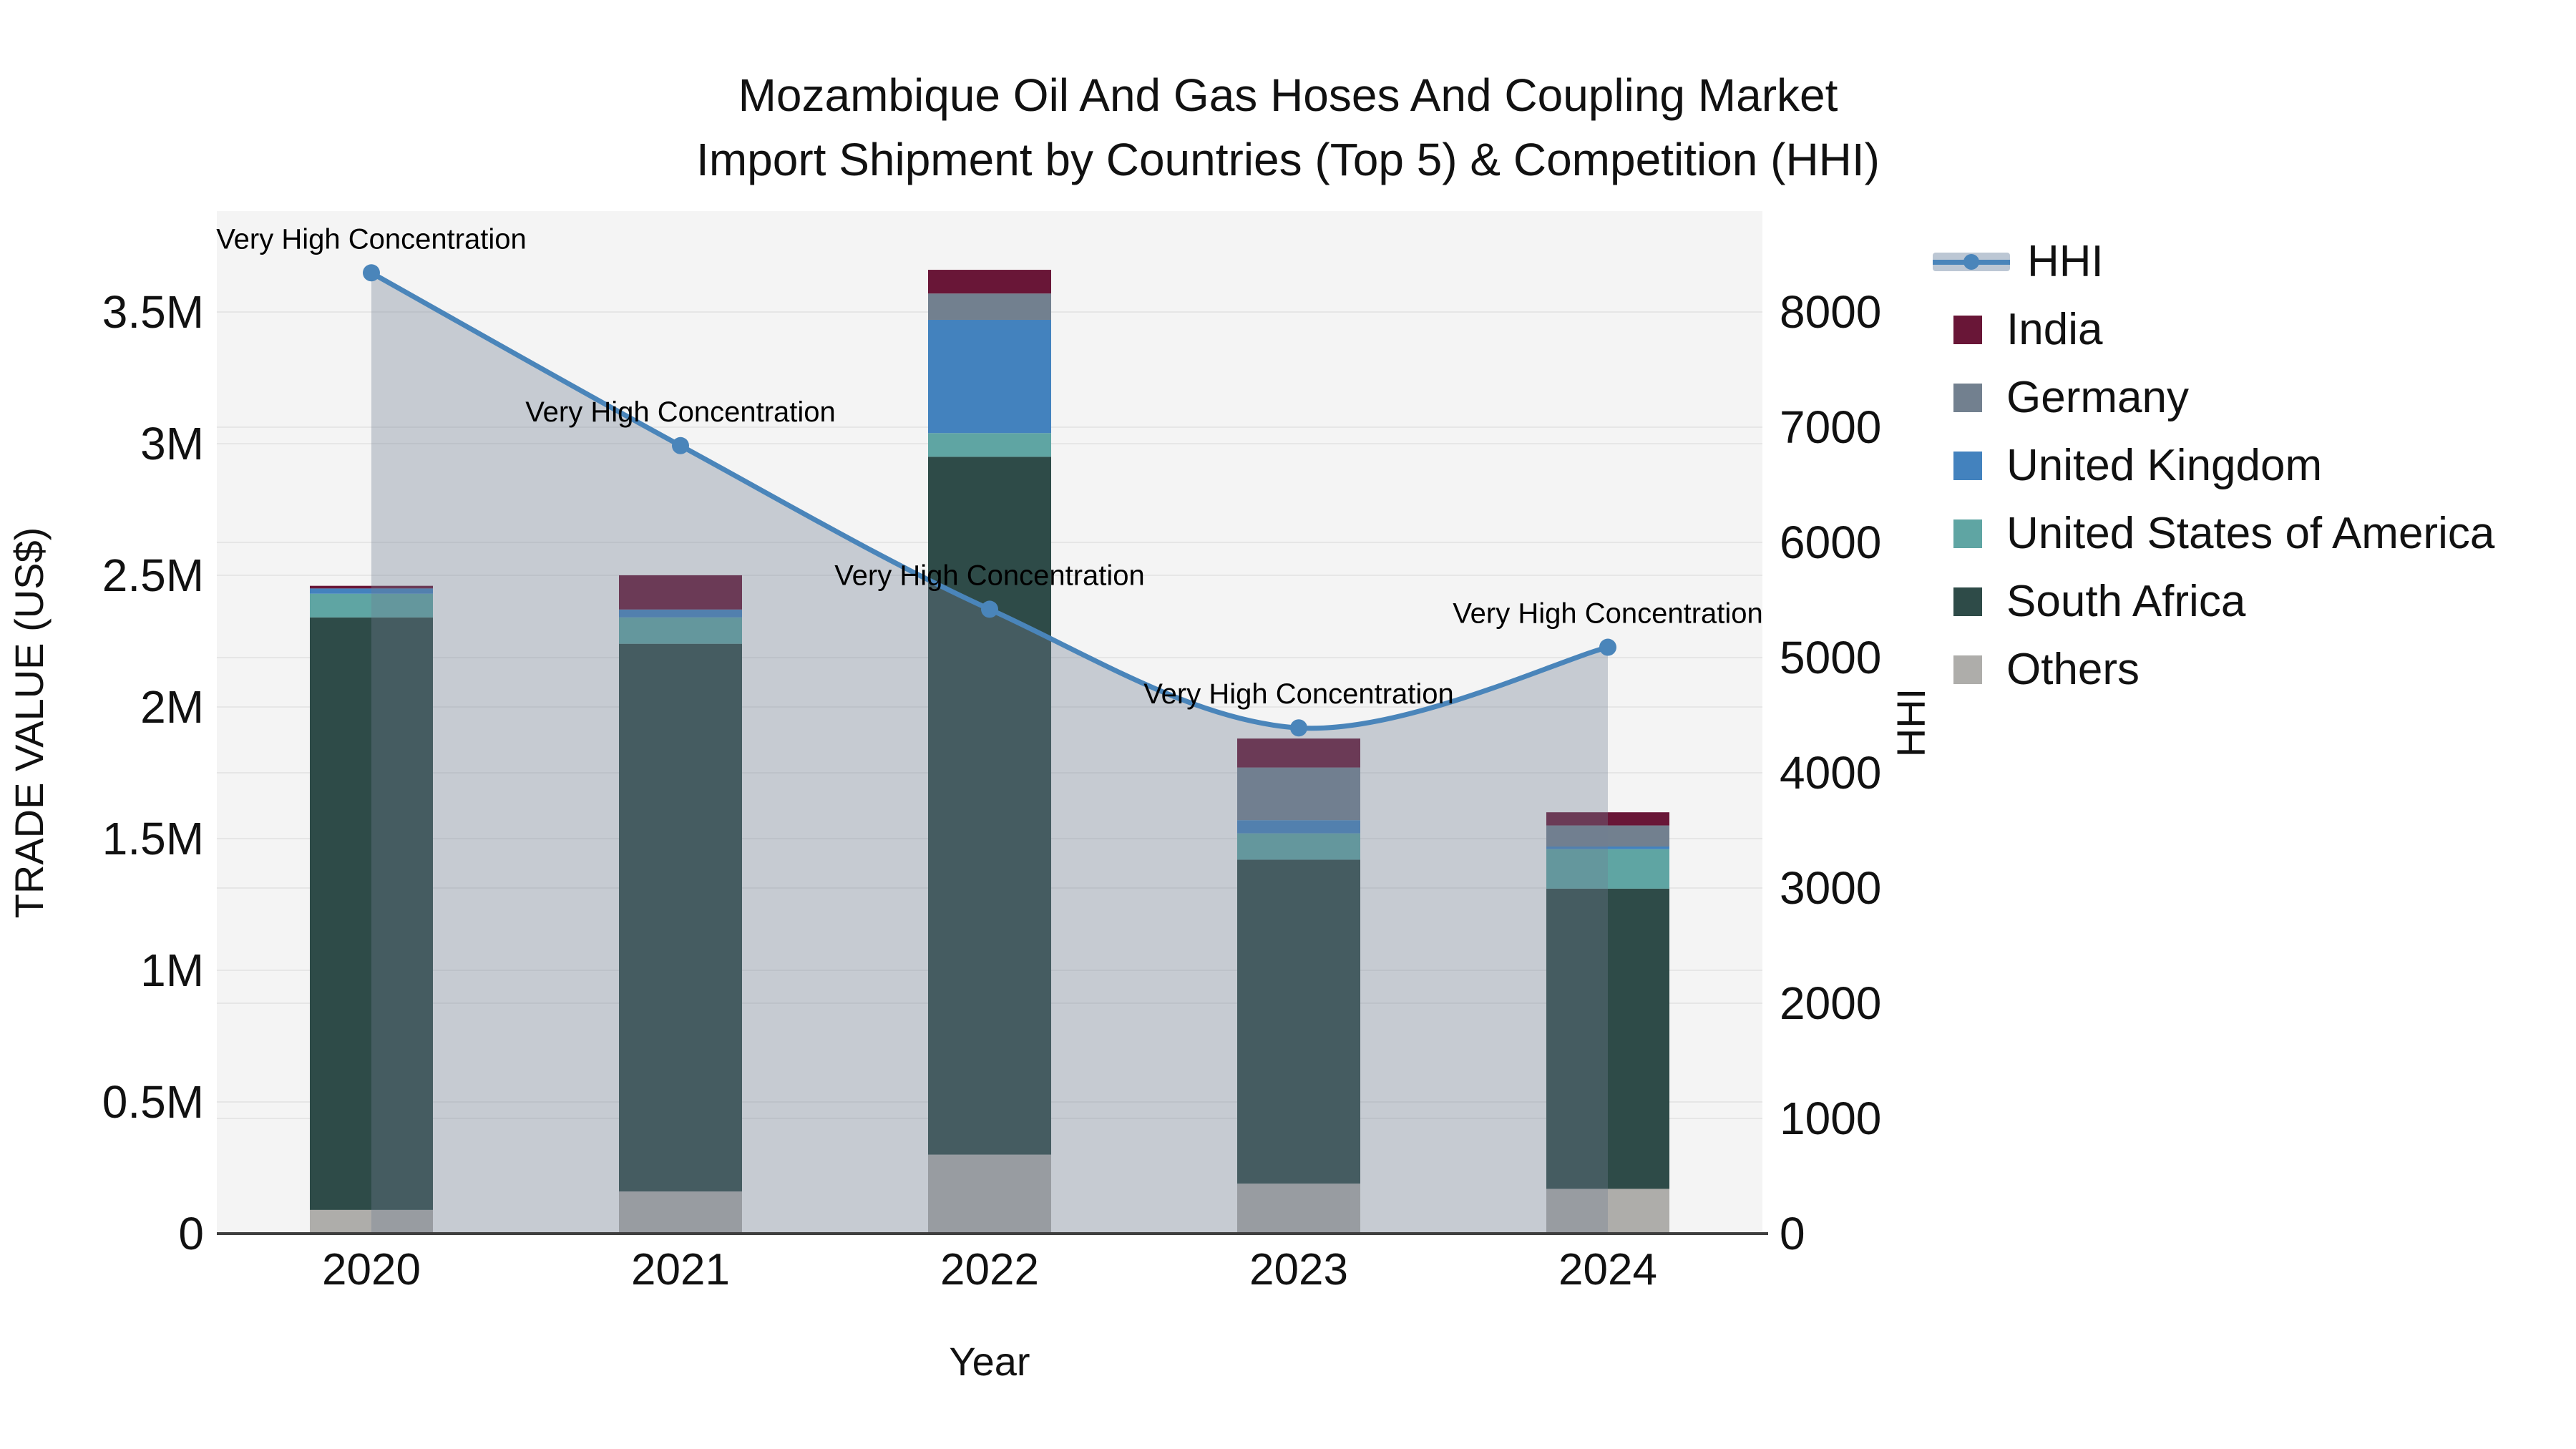 The image size is (2576, 1449). Describe the element at coordinates (153, 575) in the screenshot. I see `y-left-tick: 2.5M` at that location.